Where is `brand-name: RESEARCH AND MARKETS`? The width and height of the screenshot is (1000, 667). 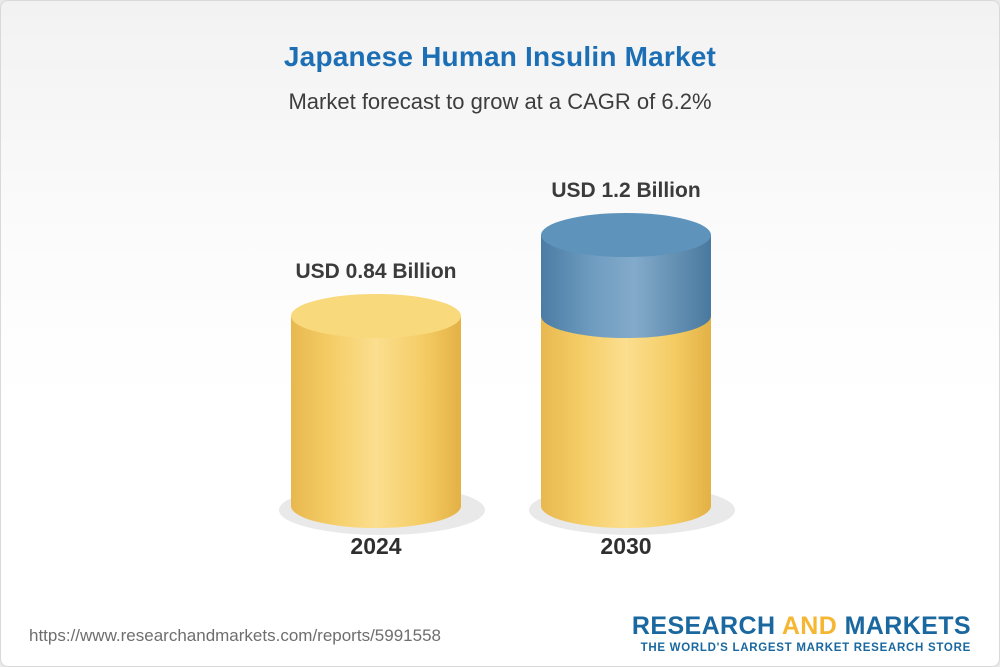
brand-name: RESEARCH AND MARKETS is located at coordinates (801, 626).